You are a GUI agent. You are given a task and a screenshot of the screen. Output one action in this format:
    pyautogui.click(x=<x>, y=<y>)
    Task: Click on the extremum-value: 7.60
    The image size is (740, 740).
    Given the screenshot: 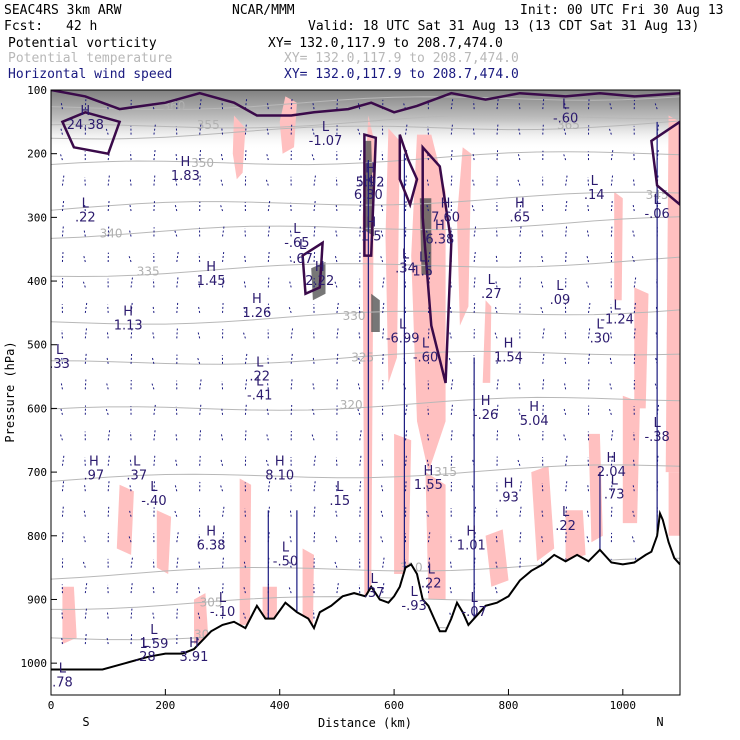 What is the action you would take?
    pyautogui.click(x=445, y=217)
    